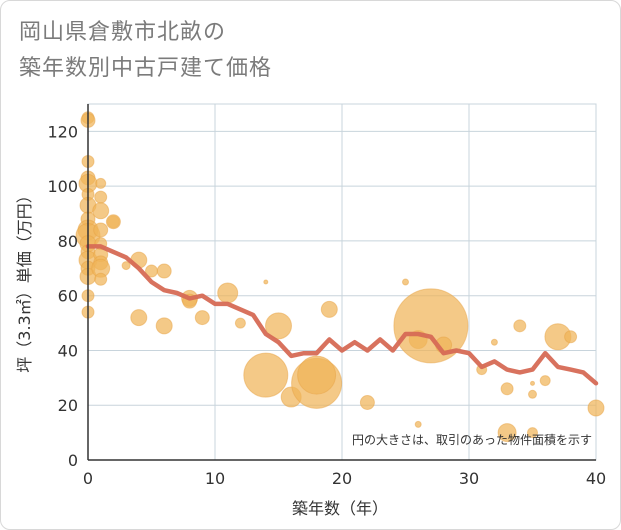 The image size is (621, 530). Describe the element at coordinates (68, 405) in the screenshot. I see `y-tick-label-1: 20` at that location.